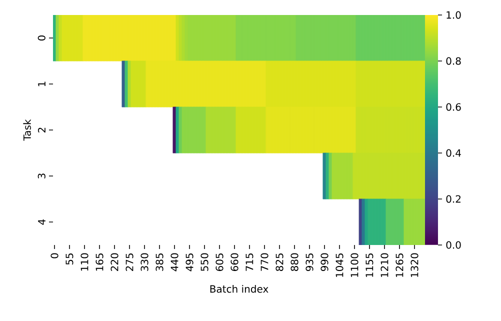 The image size is (501, 321). Describe the element at coordinates (294, 262) in the screenshot. I see `x-tick-label: 880` at that location.